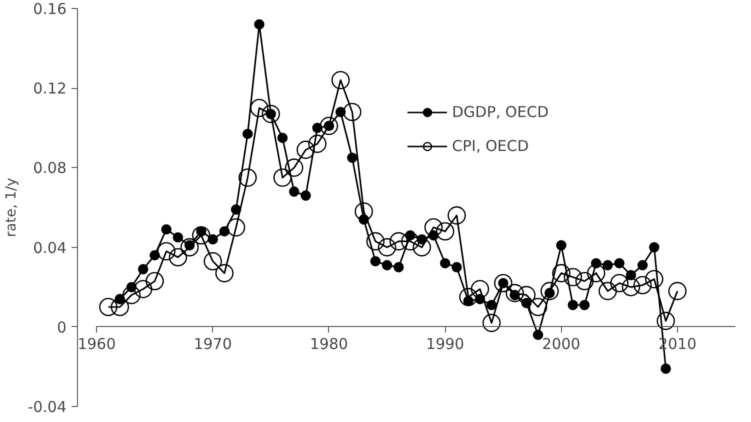 This screenshot has height=422, width=751. Describe the element at coordinates (561, 343) in the screenshot. I see `x-tick-label: 2000` at that location.